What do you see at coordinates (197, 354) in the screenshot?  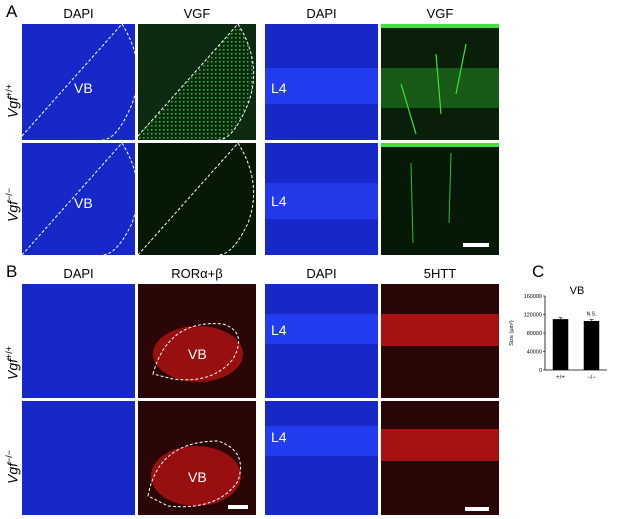 I see `label-vb-b1: VB` at bounding box center [197, 354].